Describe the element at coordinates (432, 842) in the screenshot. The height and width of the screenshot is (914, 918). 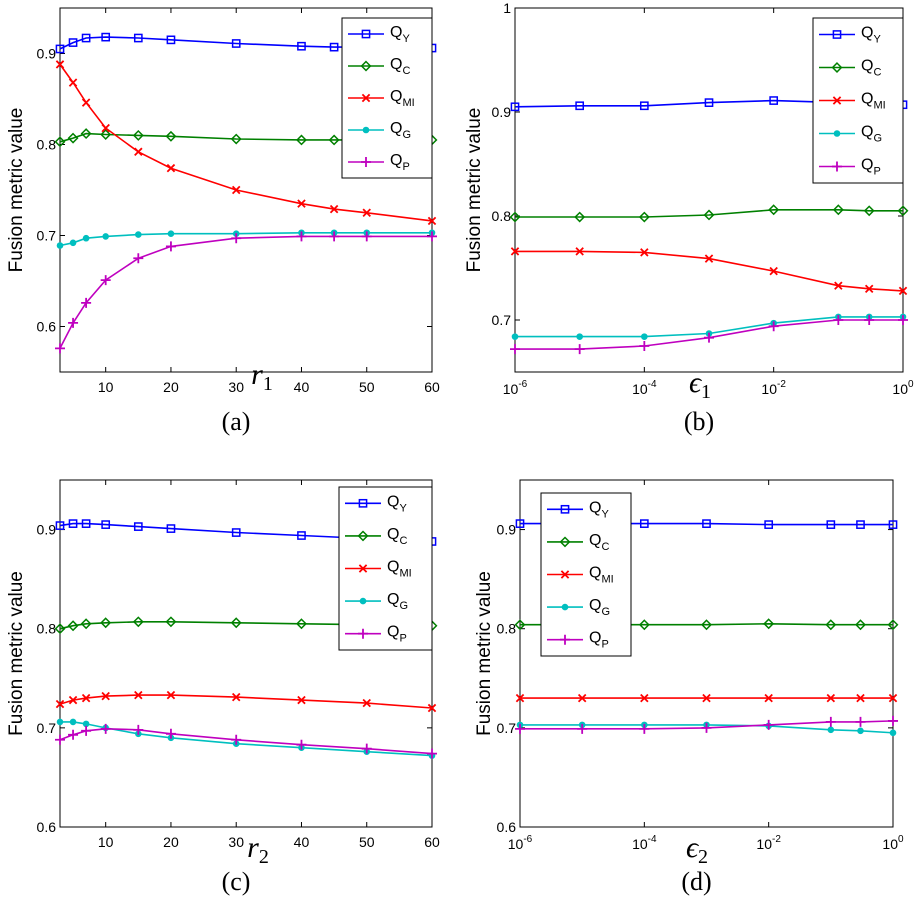
I see `x-tick-label: 60` at that location.